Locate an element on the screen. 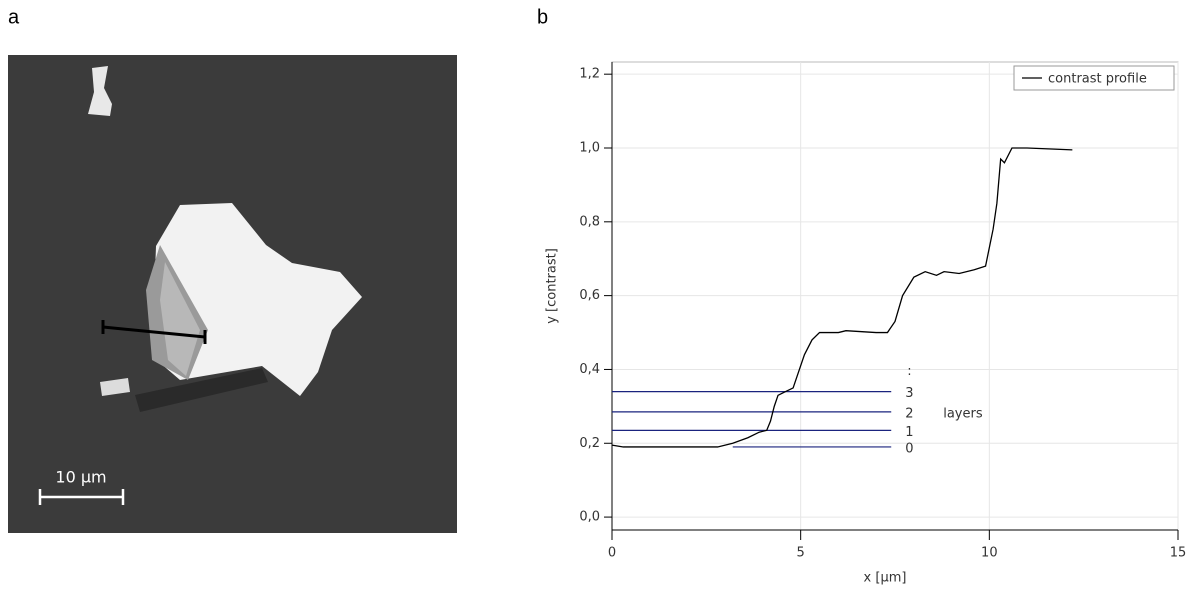  scale-bar-label: 10 µm is located at coordinates (80, 477).